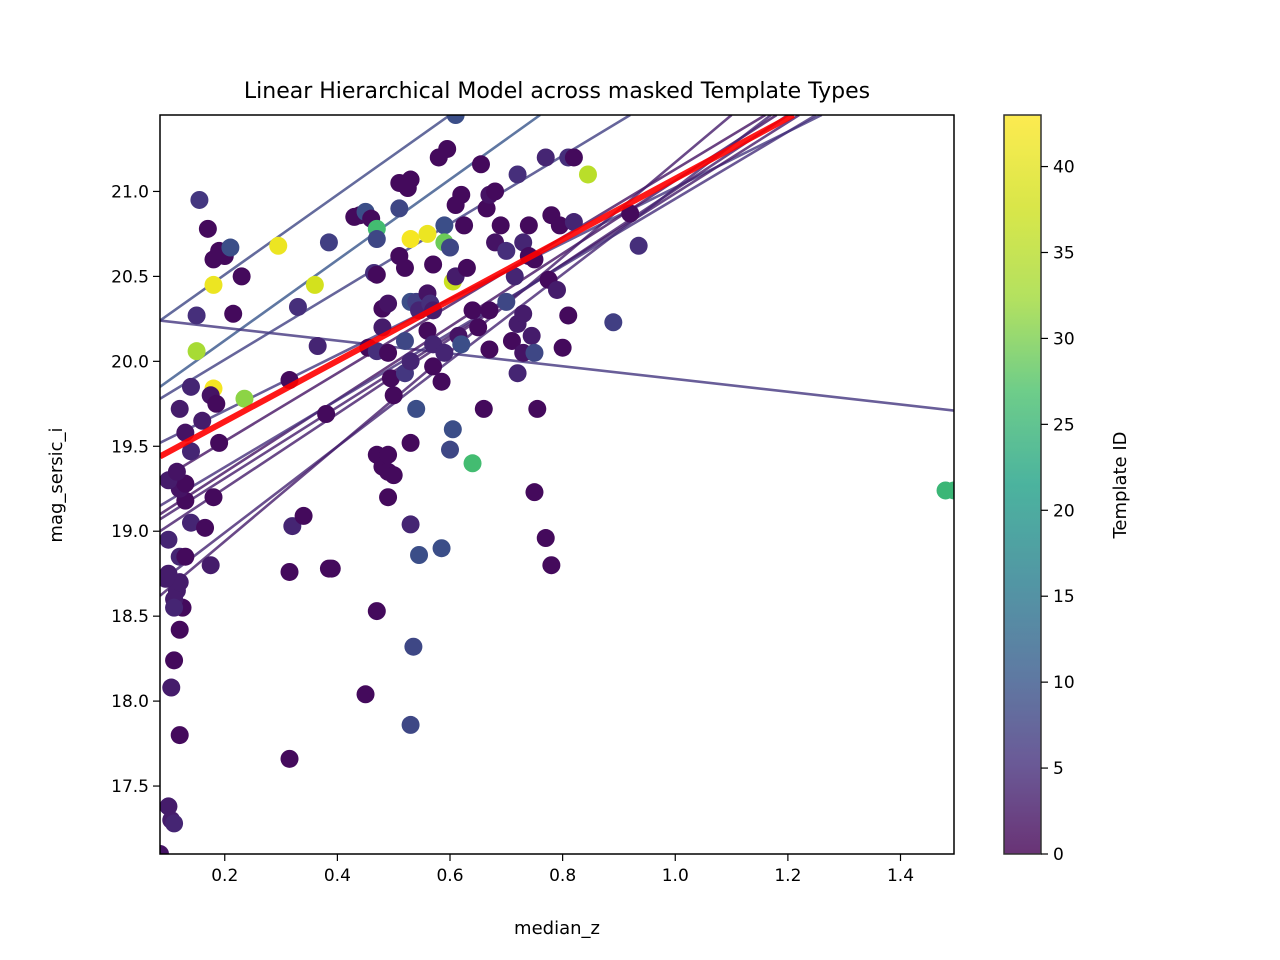 The image size is (1280, 960). Describe the element at coordinates (449, 876) in the screenshot. I see `x-tick-label: 0.6` at that location.